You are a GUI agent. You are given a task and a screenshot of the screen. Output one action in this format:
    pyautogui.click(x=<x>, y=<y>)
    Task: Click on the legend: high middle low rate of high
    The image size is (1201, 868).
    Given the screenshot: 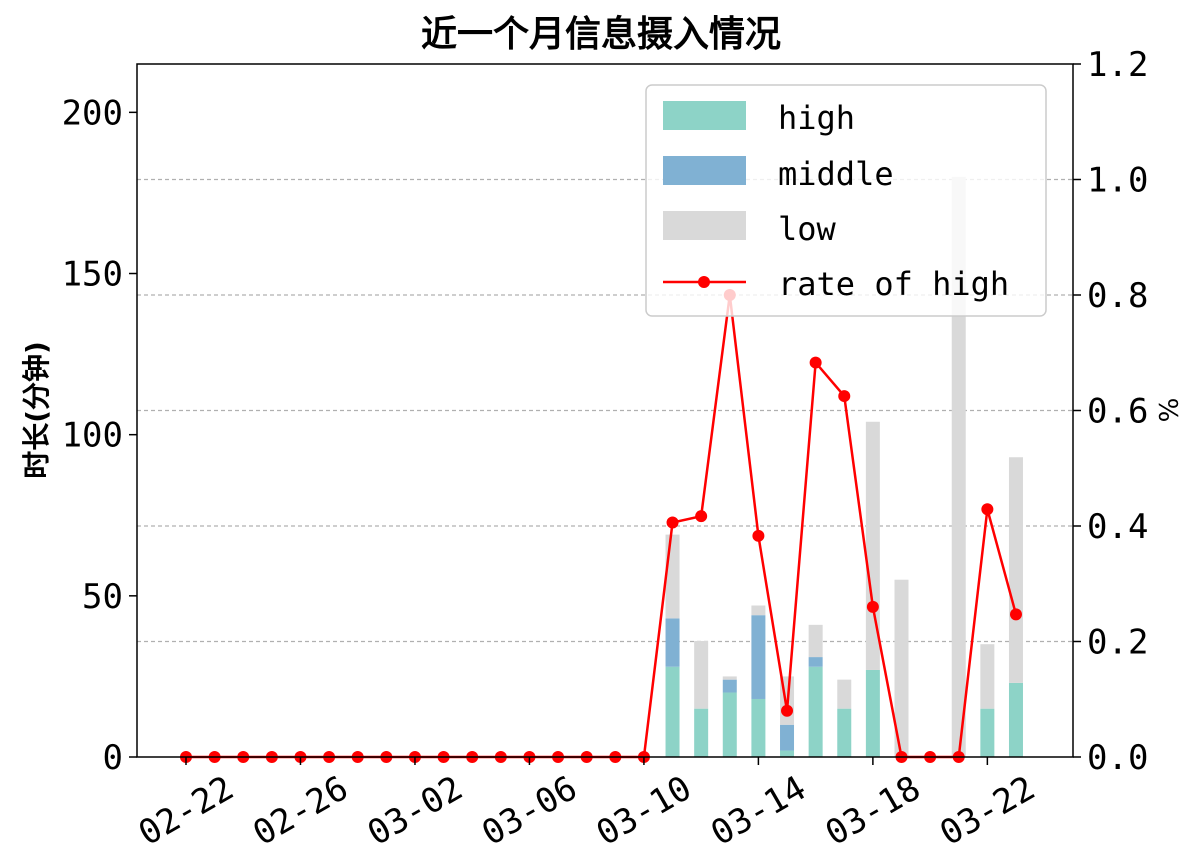 What is the action you would take?
    pyautogui.click(x=846, y=200)
    